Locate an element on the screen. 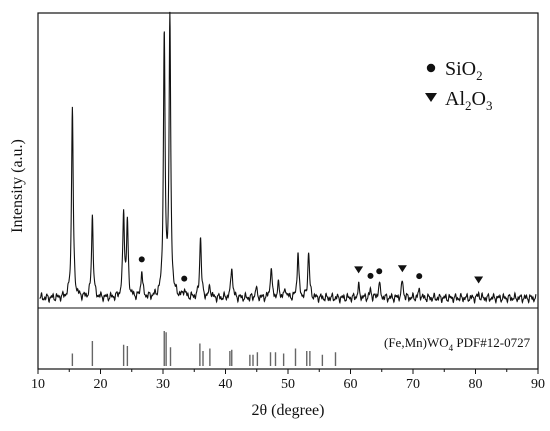  reference-pattern is located at coordinates (204, 348).